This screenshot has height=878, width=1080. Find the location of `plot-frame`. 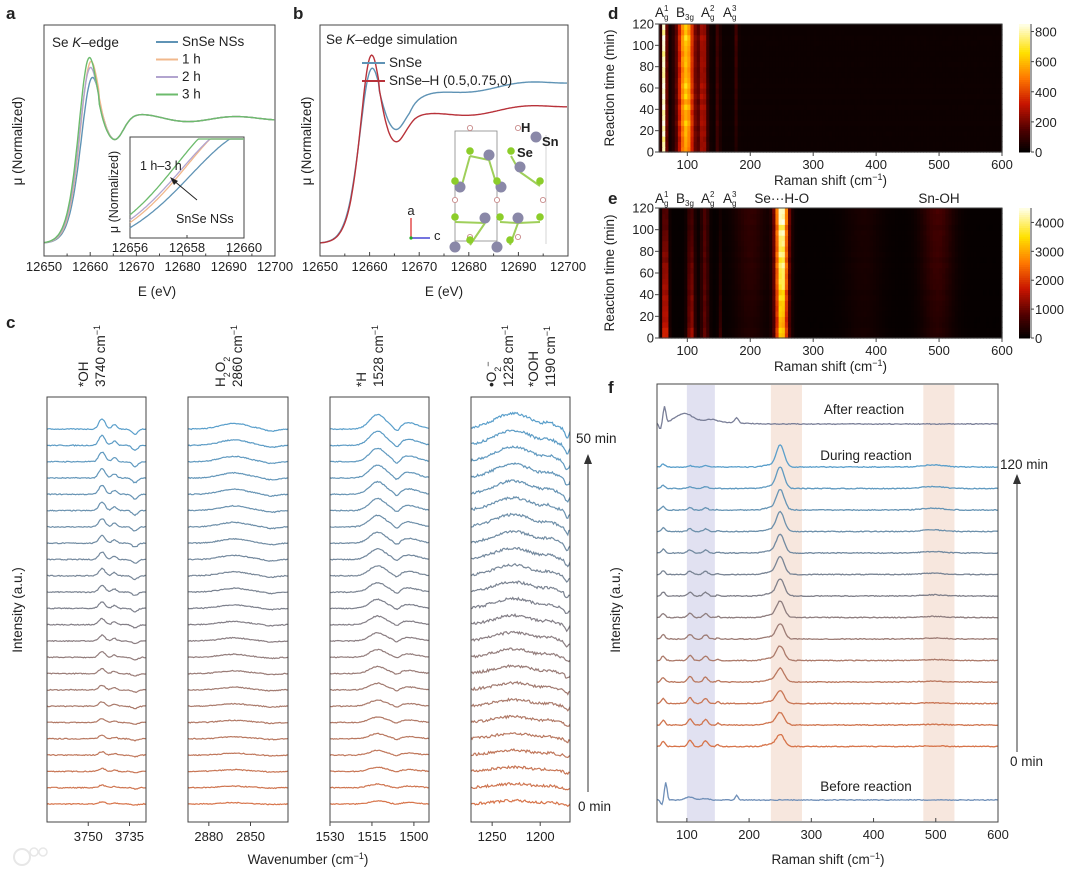

plot-frame is located at coordinates (444, 140).